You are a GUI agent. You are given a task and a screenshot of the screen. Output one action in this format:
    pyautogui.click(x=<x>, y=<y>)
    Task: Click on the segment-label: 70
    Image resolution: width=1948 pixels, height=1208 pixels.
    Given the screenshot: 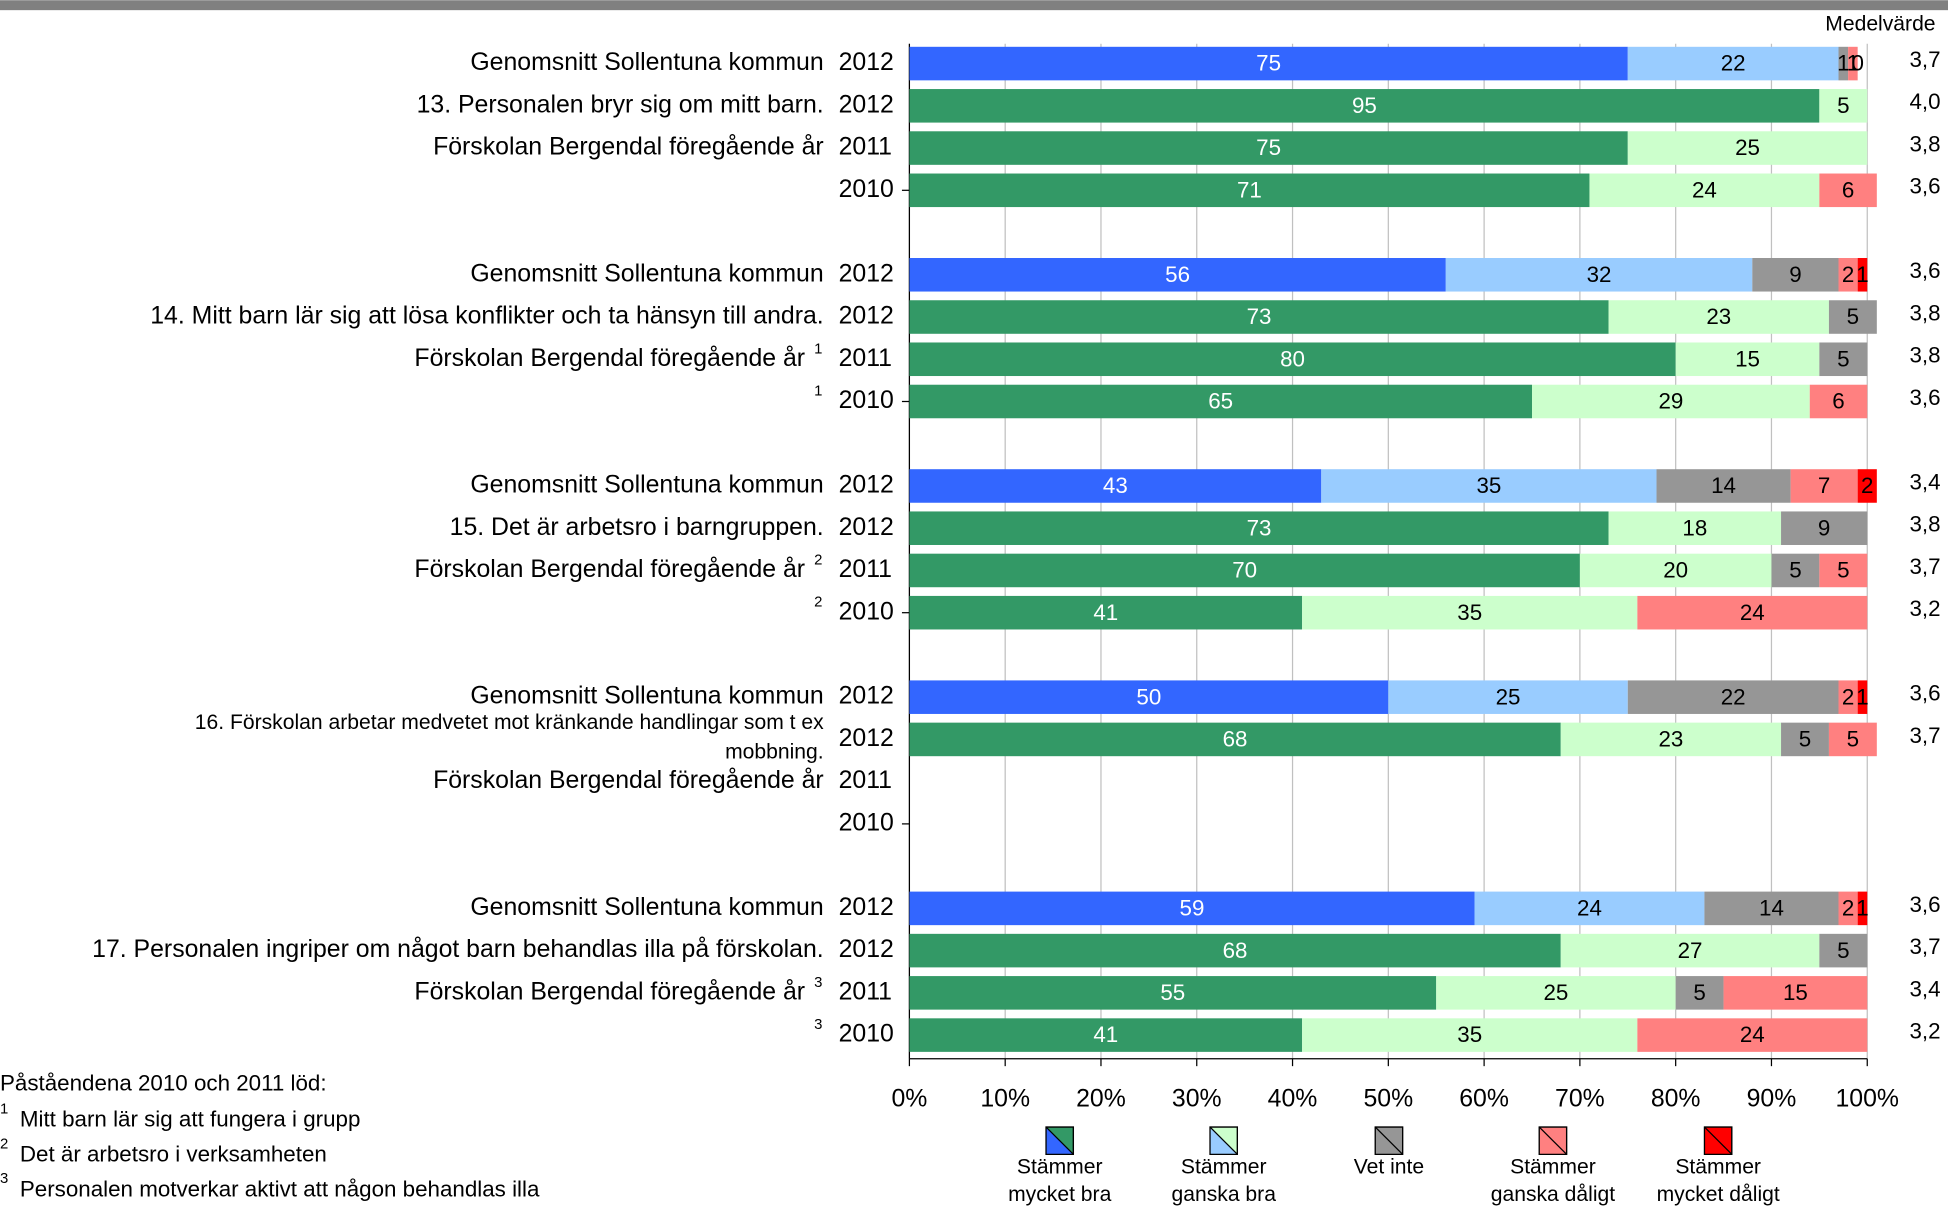 What is the action you would take?
    pyautogui.click(x=1244, y=570)
    